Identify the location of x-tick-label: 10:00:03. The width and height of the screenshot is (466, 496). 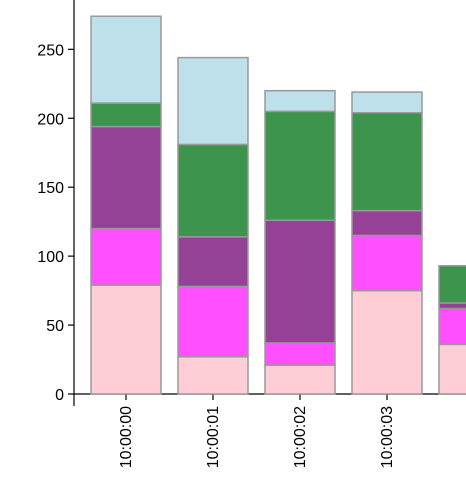
(387, 437).